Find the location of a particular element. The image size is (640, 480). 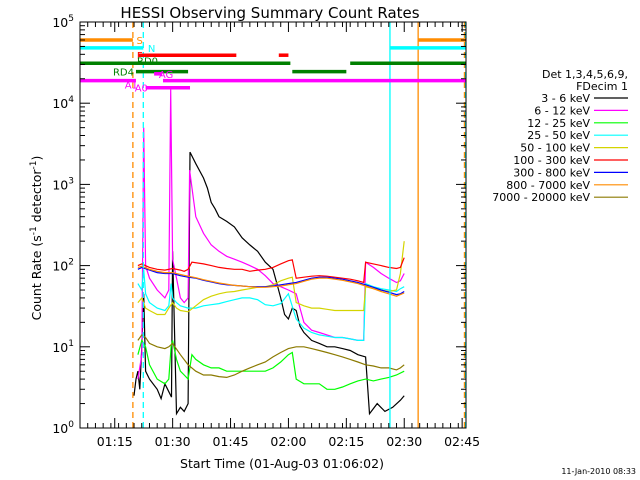

flag-label-a0: A0 is located at coordinates (141, 89).